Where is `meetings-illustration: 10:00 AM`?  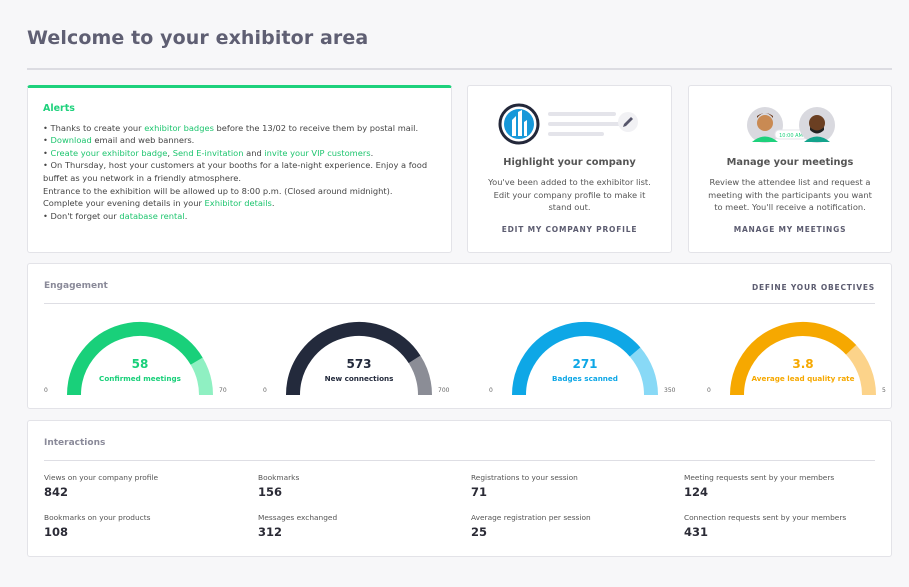
meetings-illustration: 10:00 AM is located at coordinates (790, 128).